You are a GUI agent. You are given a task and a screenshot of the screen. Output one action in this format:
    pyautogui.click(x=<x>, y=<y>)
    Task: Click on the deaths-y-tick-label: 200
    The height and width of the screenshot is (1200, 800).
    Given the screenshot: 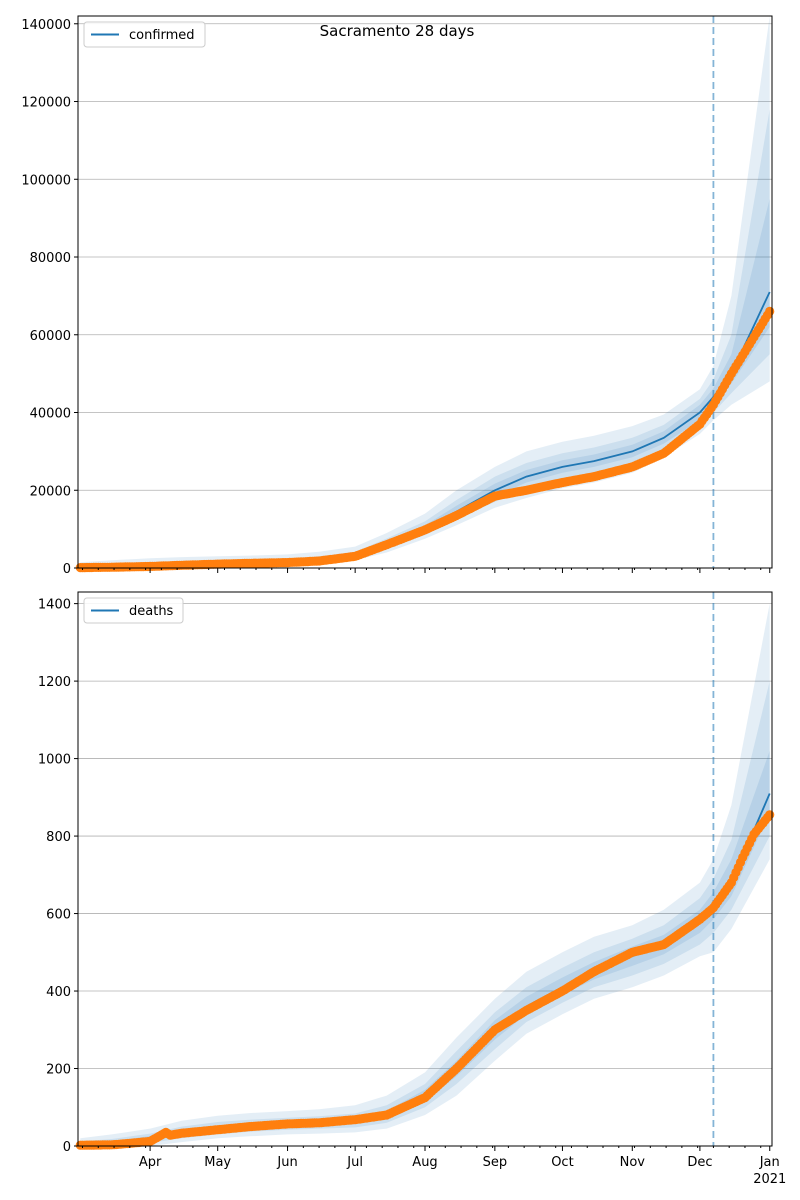 What is the action you would take?
    pyautogui.click(x=58, y=1070)
    